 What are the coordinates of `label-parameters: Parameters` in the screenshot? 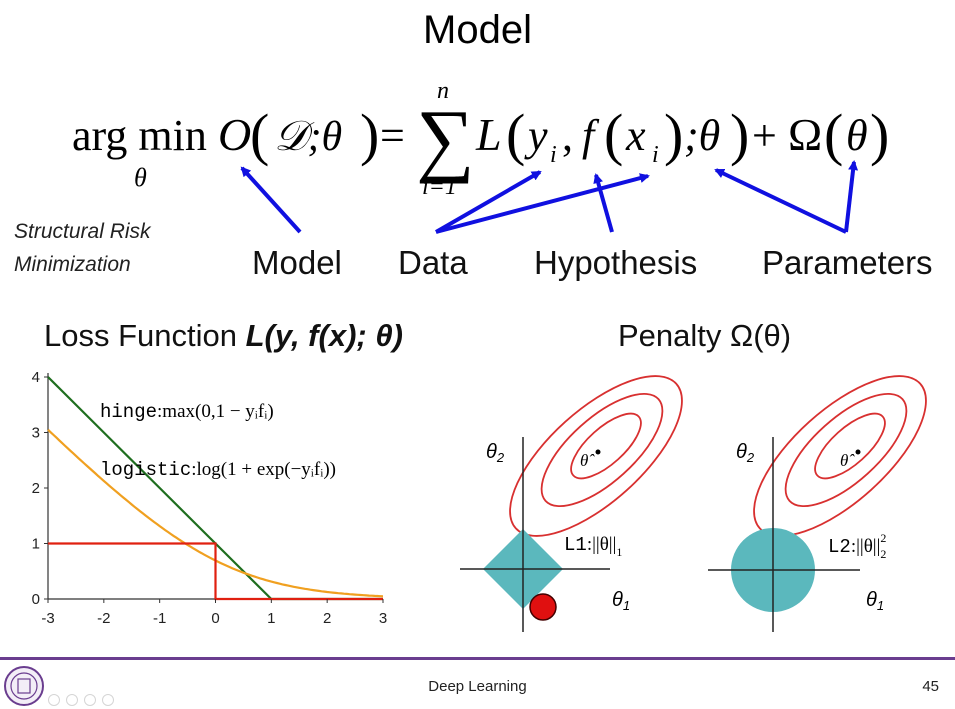 It's located at (847, 262).